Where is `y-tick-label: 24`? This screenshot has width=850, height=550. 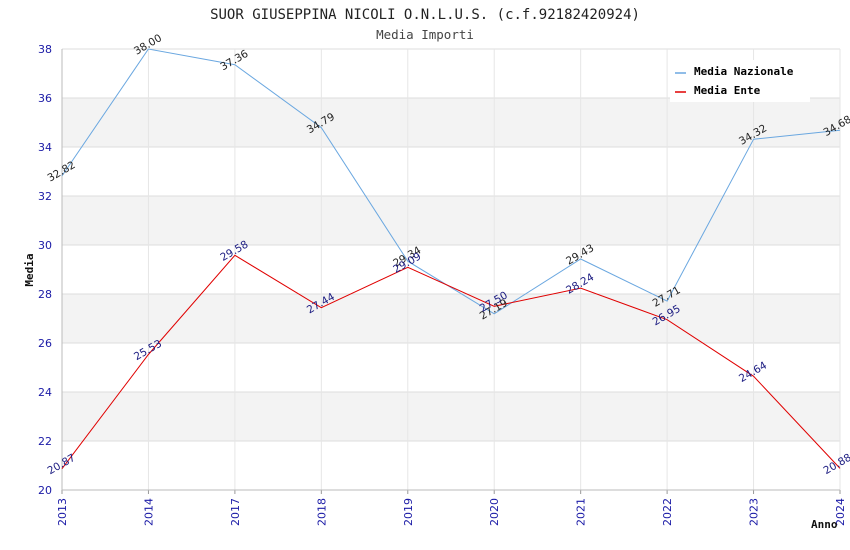
y-tick-label: 24 is located at coordinates (45, 392).